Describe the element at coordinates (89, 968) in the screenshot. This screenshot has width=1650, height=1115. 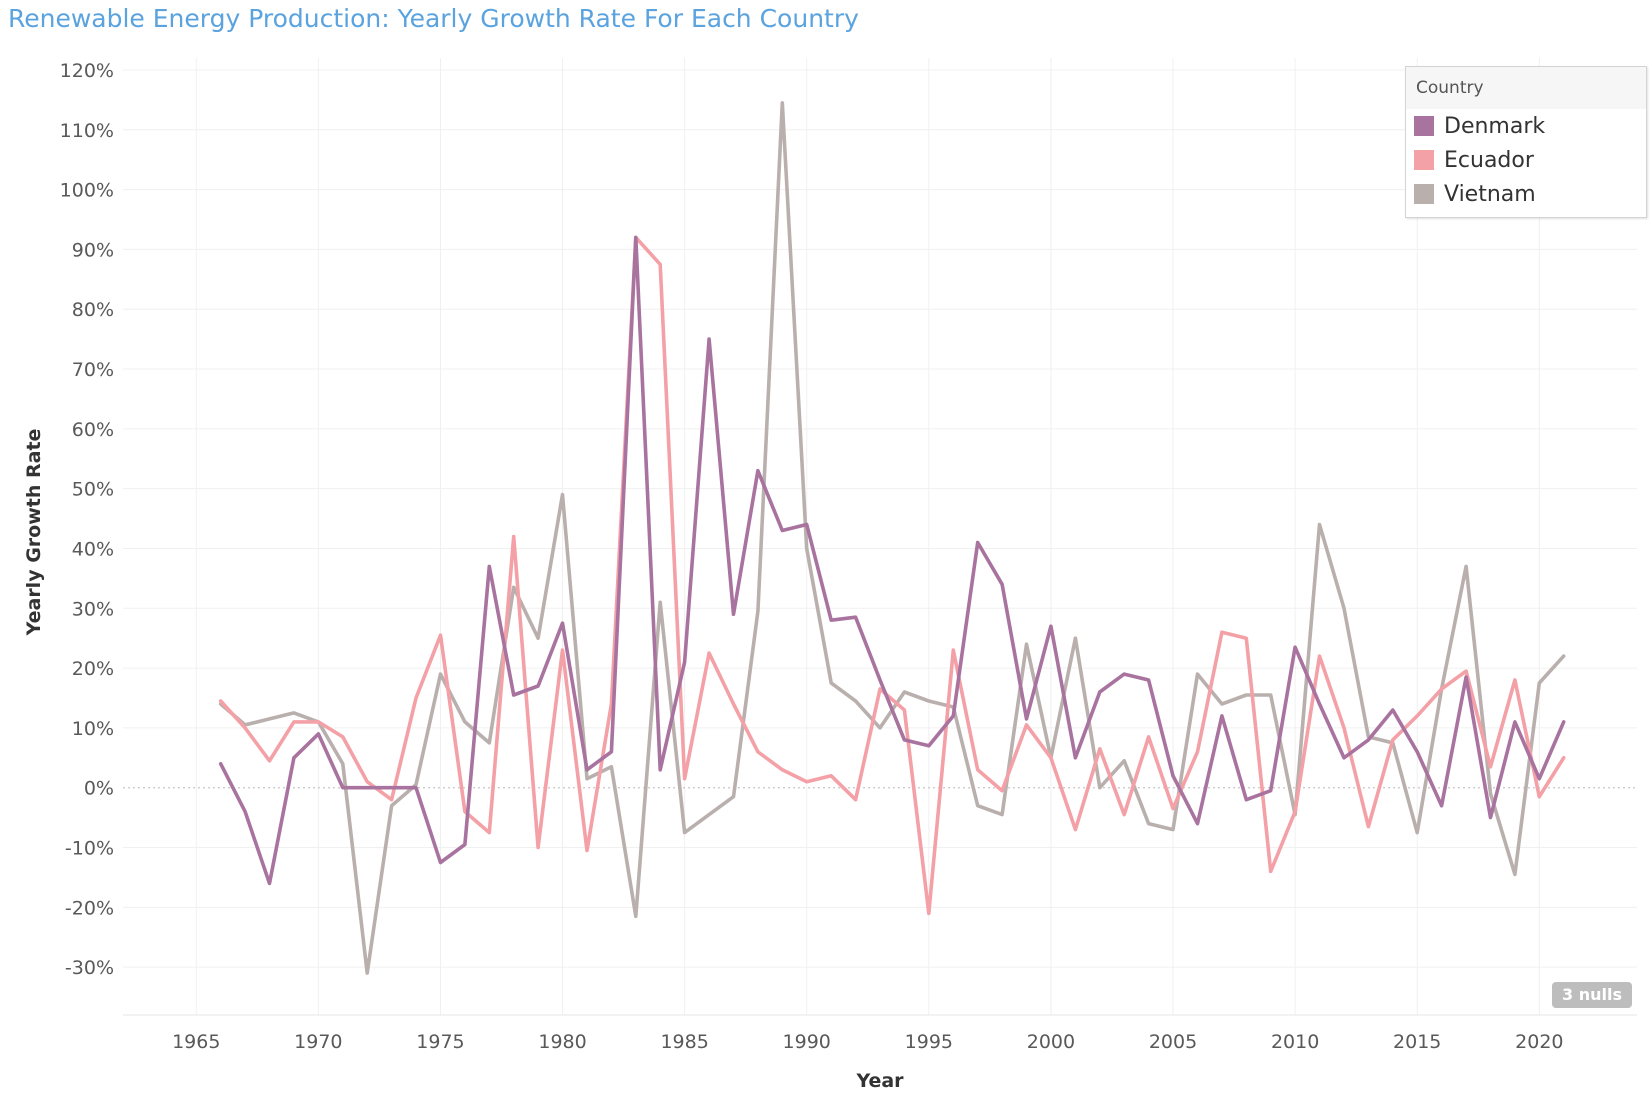
I see `y-tick-label: -30%` at that location.